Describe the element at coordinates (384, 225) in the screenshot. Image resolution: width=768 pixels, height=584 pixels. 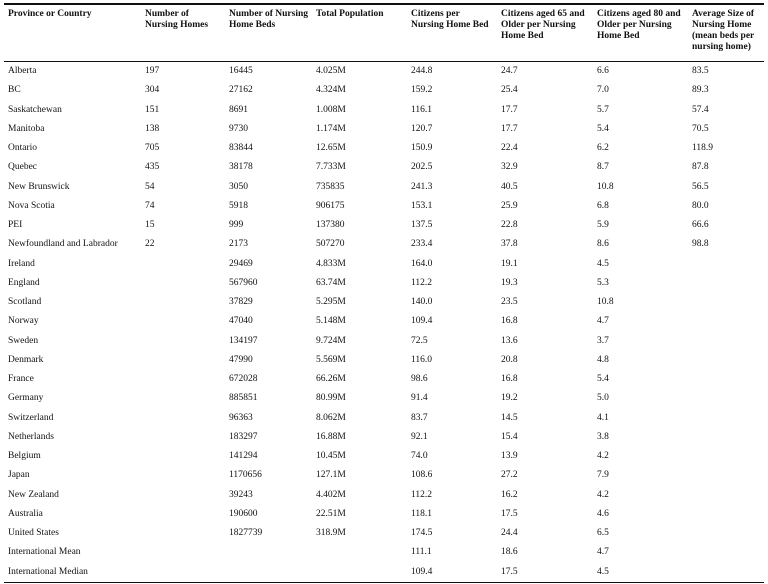
I see `table-row: PEI 15 999 137380 137.5 22.8 5.9 66.6` at that location.